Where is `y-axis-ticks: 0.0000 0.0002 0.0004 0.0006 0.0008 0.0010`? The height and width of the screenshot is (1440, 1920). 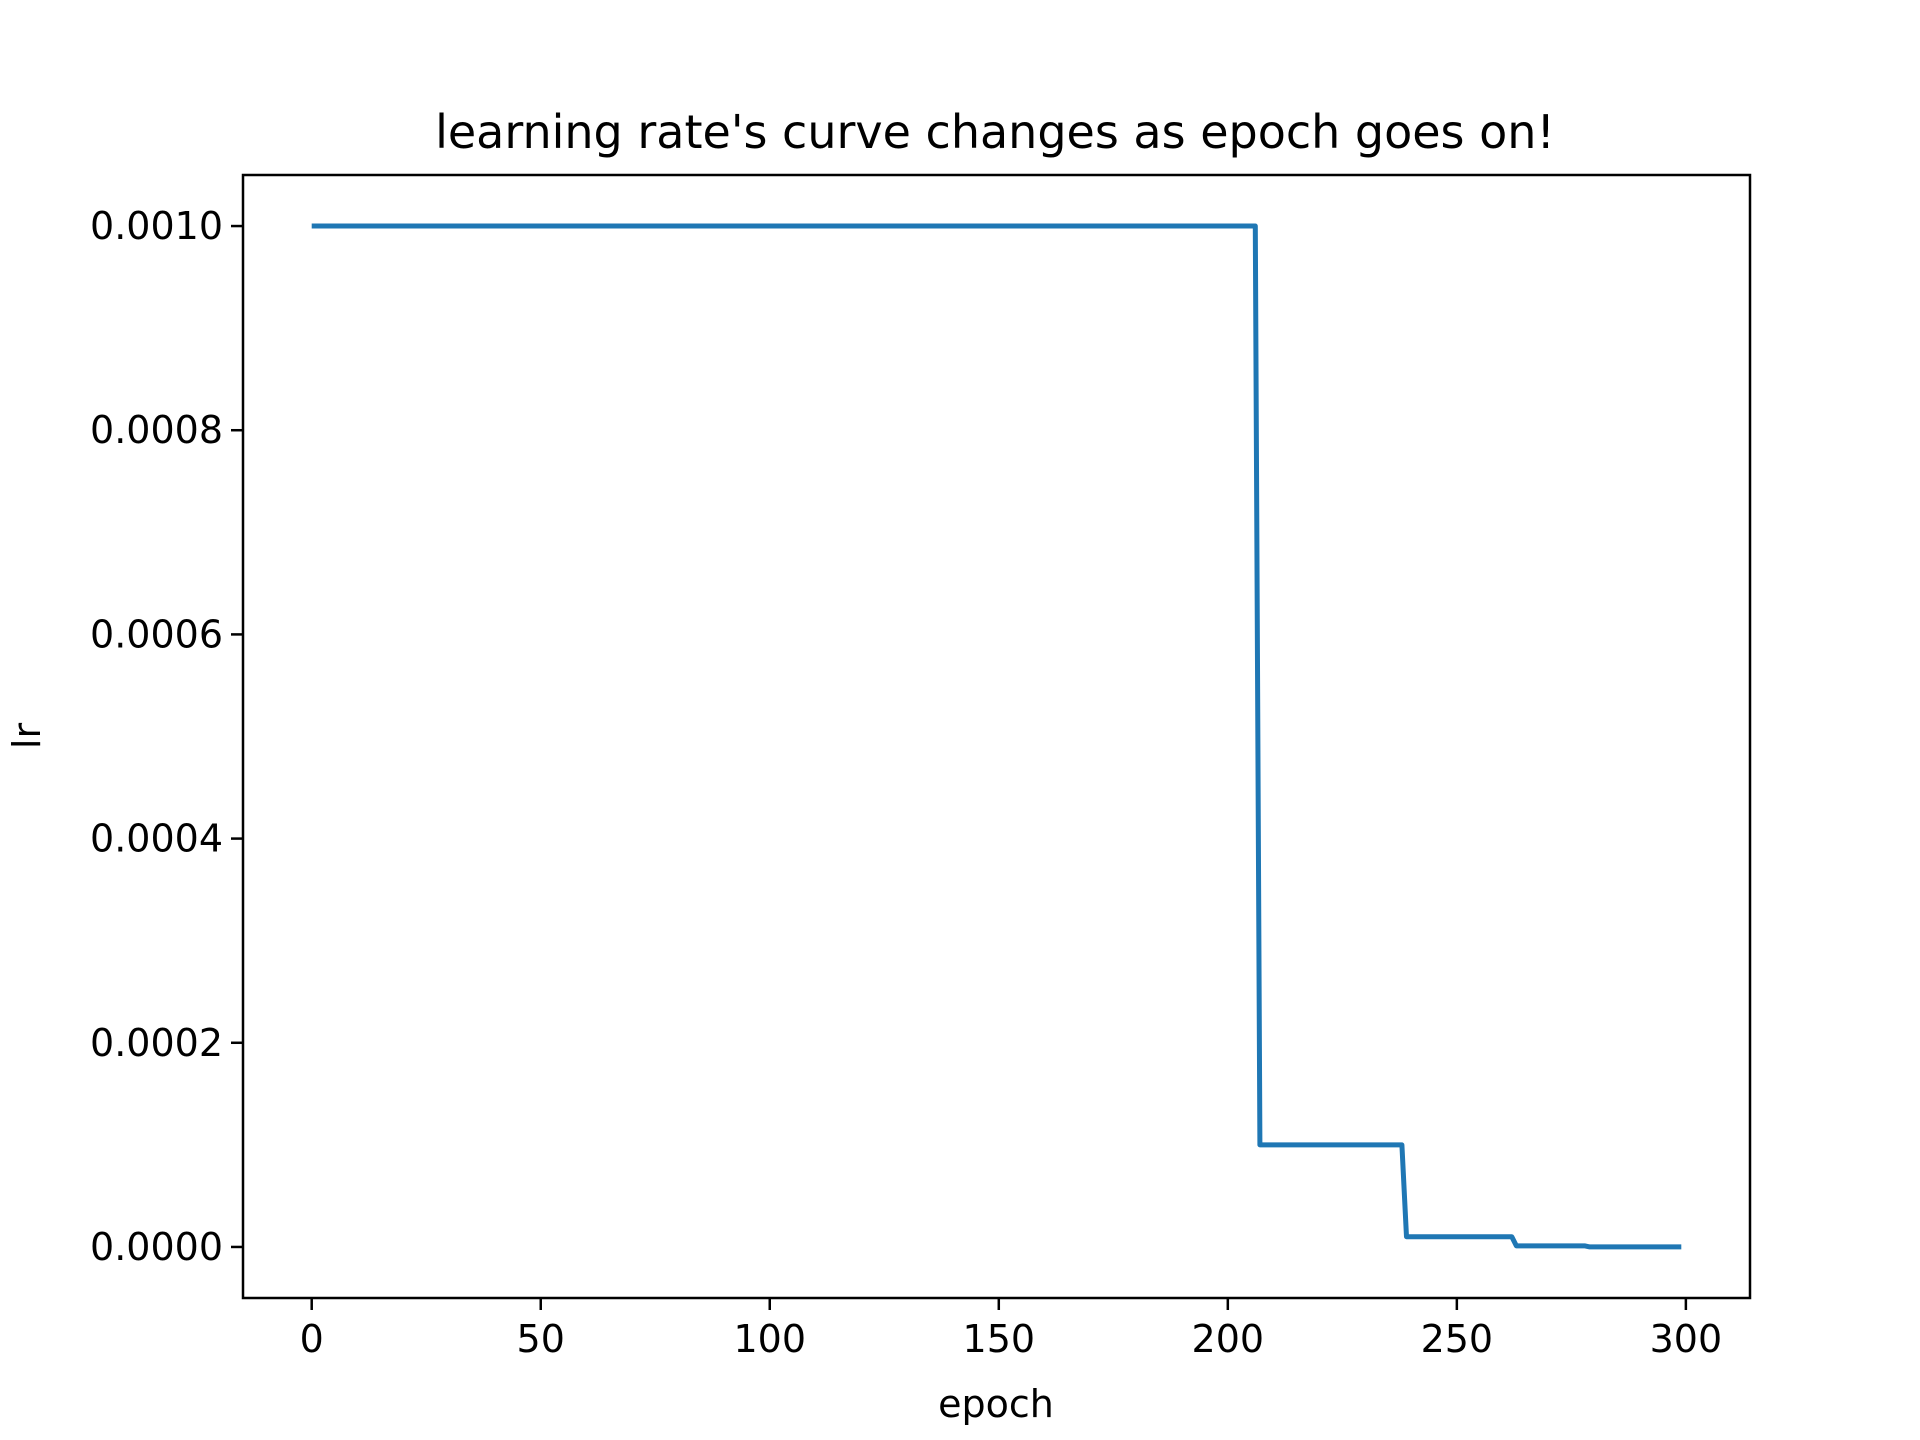
y-axis-ticks: 0.0000 0.0002 0.0004 0.0006 0.0008 0.0010 is located at coordinates (166, 736).